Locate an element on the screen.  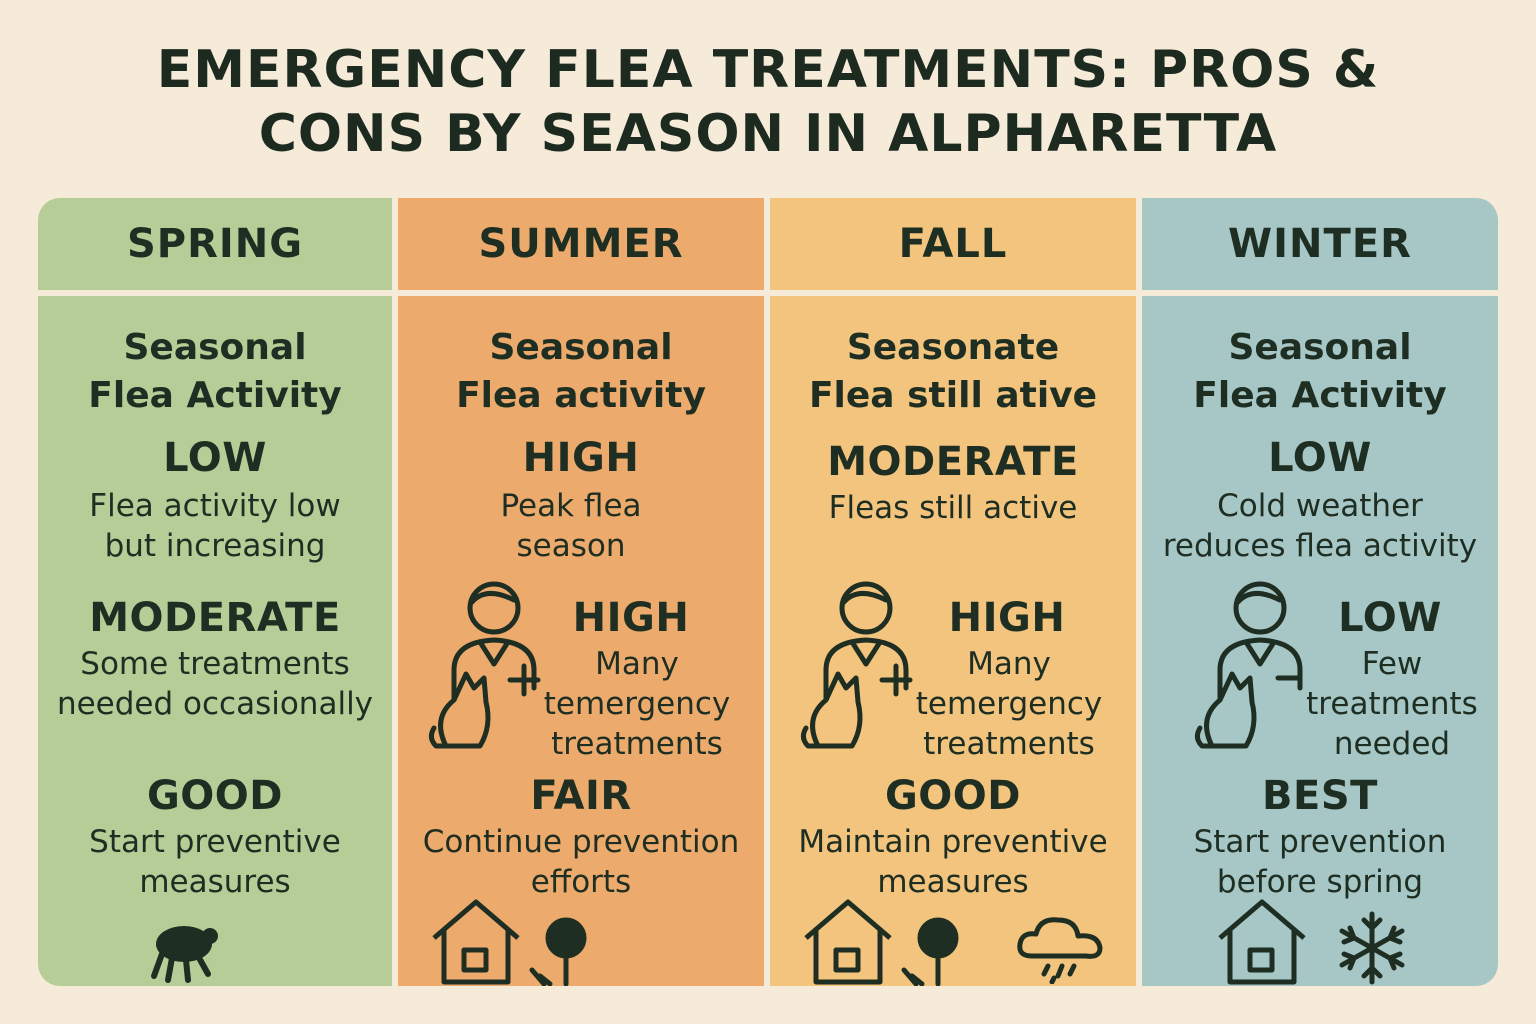
snowflake-icon is located at coordinates (1372, 948).